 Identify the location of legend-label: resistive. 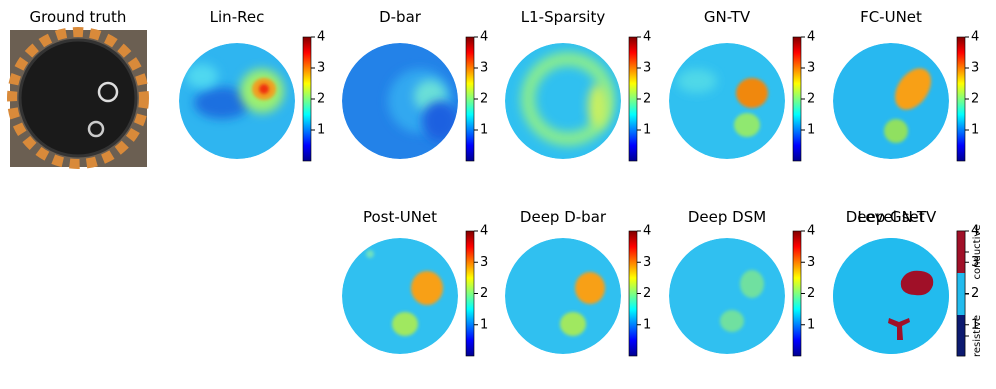
(977, 336).